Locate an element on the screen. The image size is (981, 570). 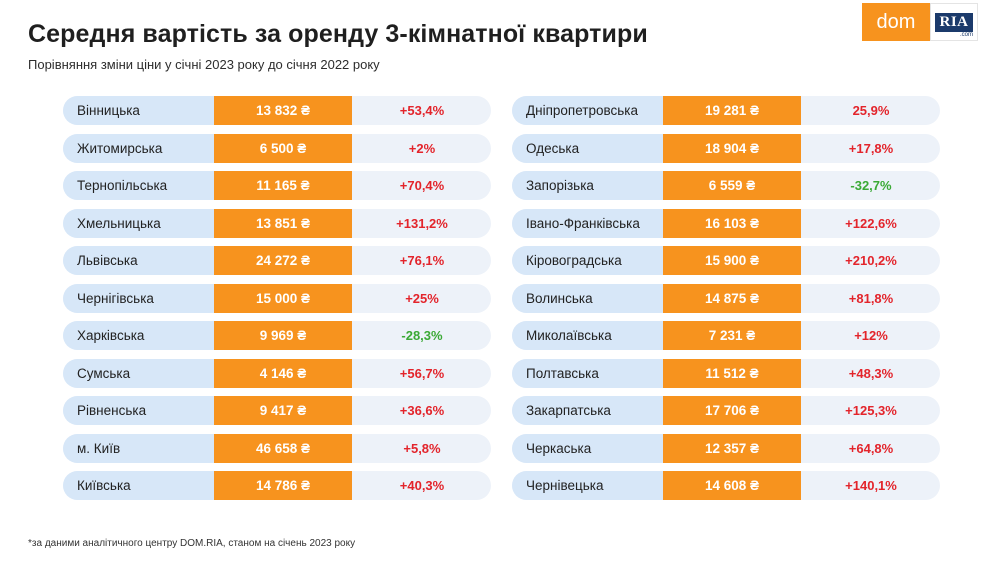
region-name: м. Київ is located at coordinates (99, 448).